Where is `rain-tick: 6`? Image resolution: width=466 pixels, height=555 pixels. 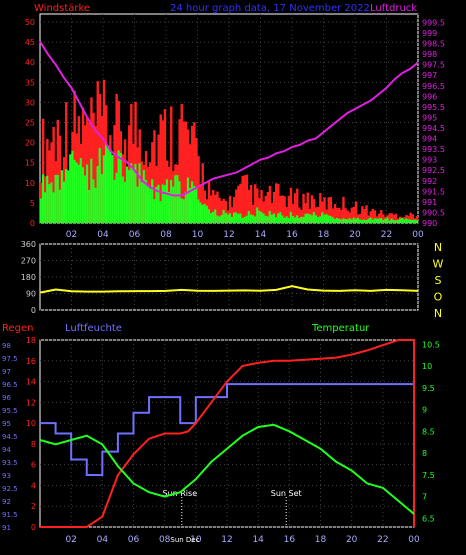
rain-tick: 6 is located at coordinates (33, 465).